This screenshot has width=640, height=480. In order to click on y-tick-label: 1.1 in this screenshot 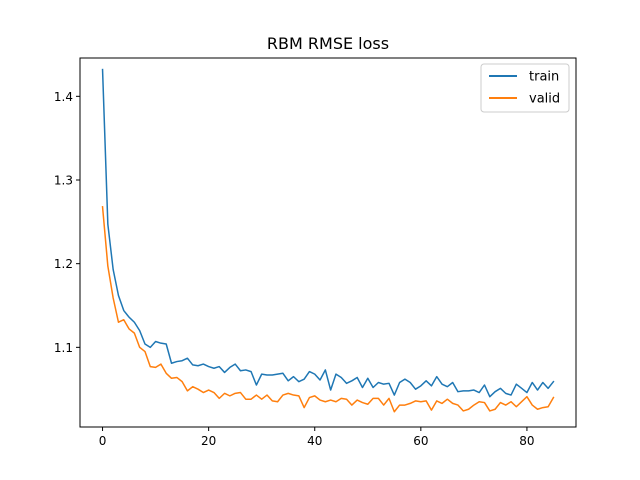, I will do `click(63, 348)`.